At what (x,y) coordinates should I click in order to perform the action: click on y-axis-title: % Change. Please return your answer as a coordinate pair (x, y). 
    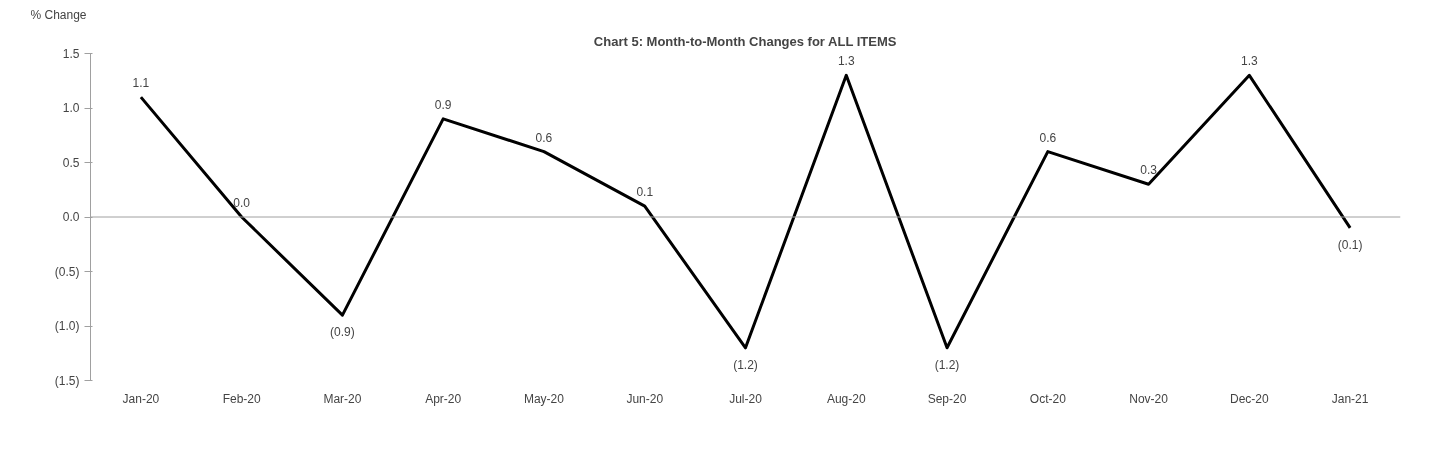
    Looking at the image, I should click on (58, 14).